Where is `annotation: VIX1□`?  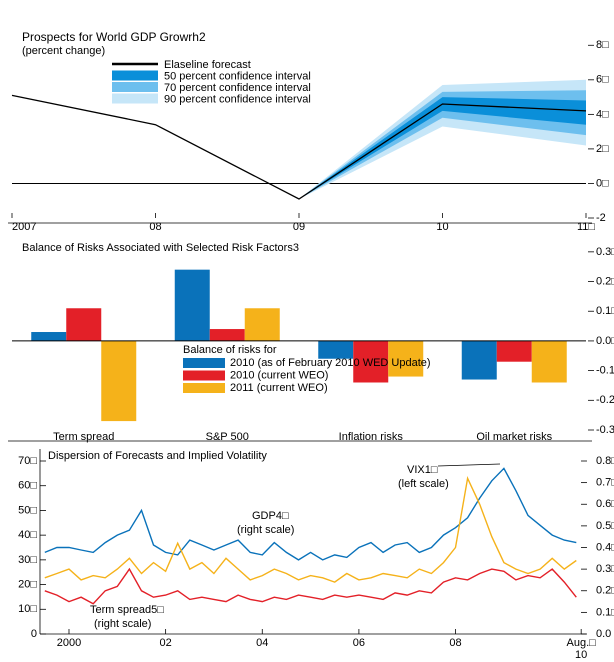
annotation: VIX1□ is located at coordinates (422, 470).